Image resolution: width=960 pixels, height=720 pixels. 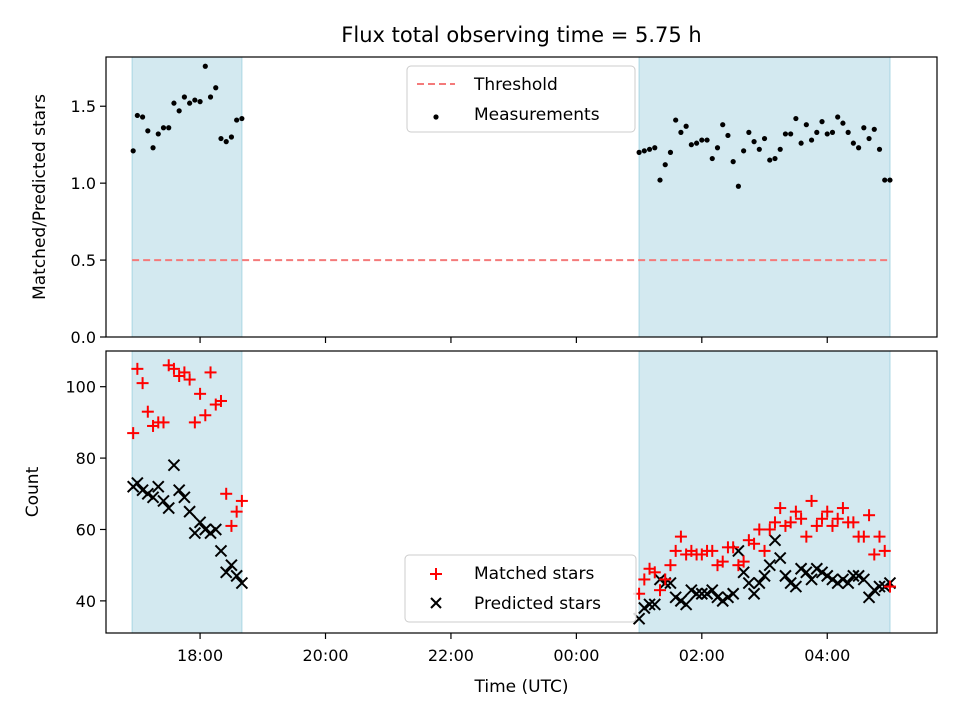 What do you see at coordinates (83, 260) in the screenshot?
I see `y-tick-label: 0.5` at bounding box center [83, 260].